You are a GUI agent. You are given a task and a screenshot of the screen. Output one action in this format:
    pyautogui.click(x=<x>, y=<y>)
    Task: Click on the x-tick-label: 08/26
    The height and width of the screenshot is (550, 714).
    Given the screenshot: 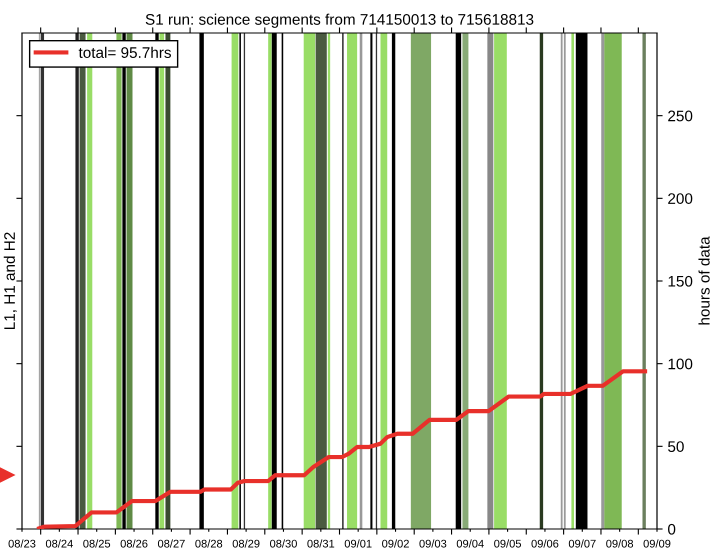 What is the action you would take?
    pyautogui.click(x=134, y=543)
    